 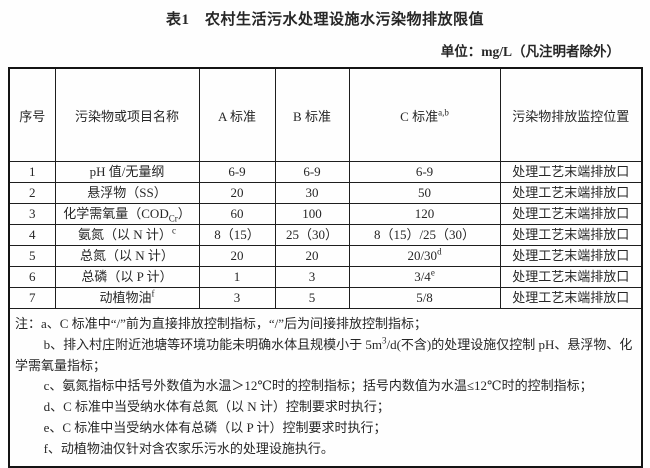 I want to click on cell-c: 20/30d, so click(x=424, y=256).